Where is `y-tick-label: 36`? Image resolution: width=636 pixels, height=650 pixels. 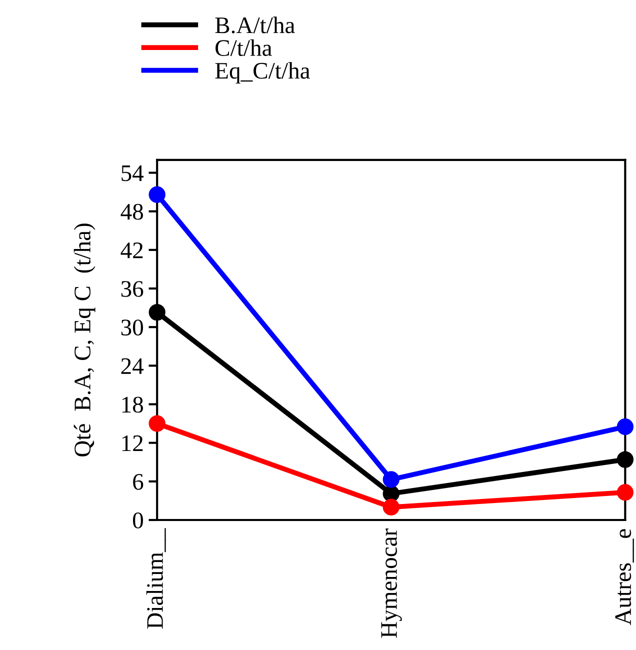
y-tick-label: 36 is located at coordinates (132, 289).